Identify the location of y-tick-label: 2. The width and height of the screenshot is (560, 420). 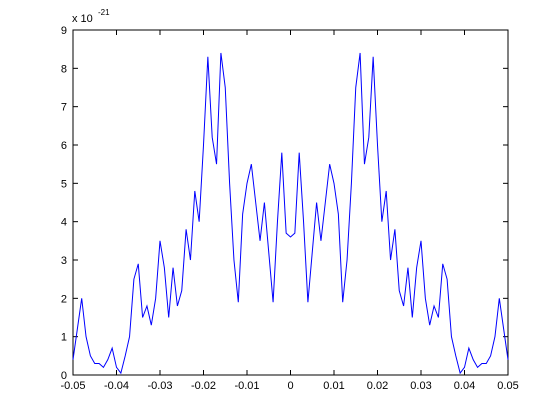
(64, 299).